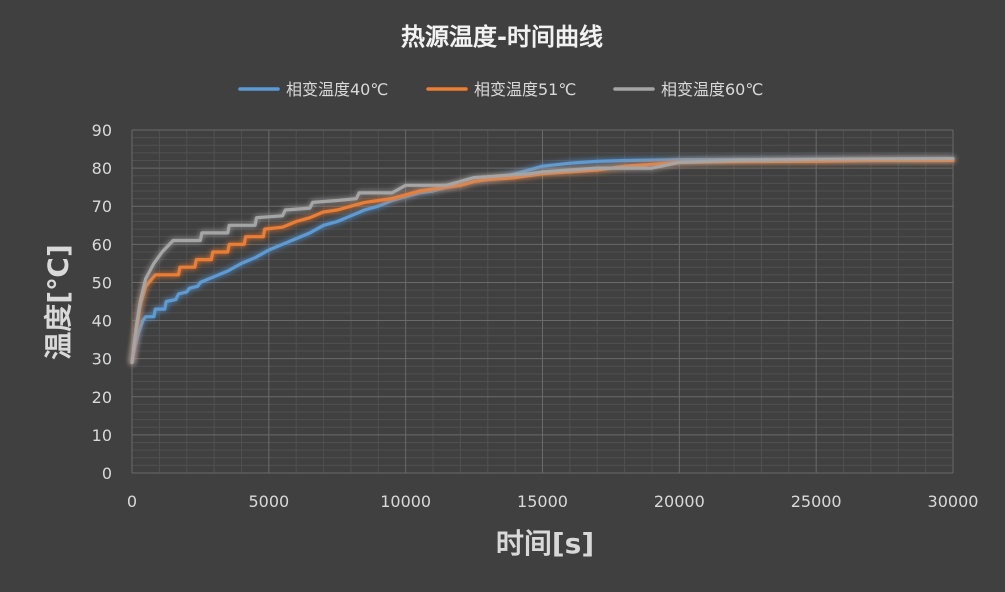 The image size is (1005, 592). Describe the element at coordinates (542, 501) in the screenshot. I see `x-tick-label: 15000` at that location.